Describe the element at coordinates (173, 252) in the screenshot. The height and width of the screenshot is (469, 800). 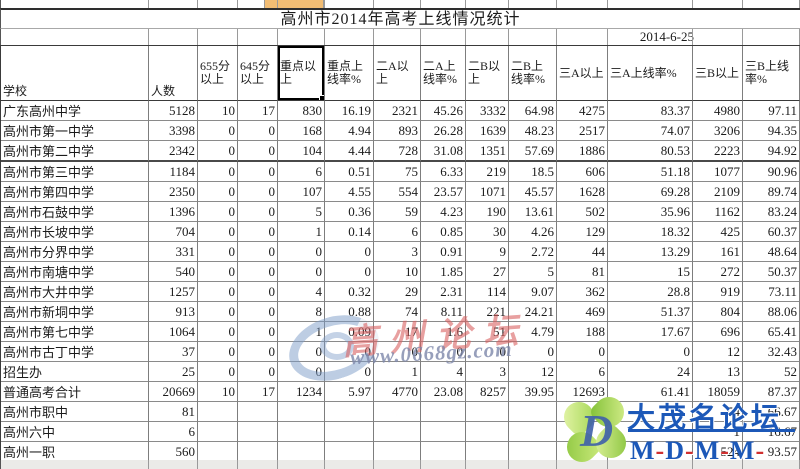
I see `value-cell: 331` at that location.